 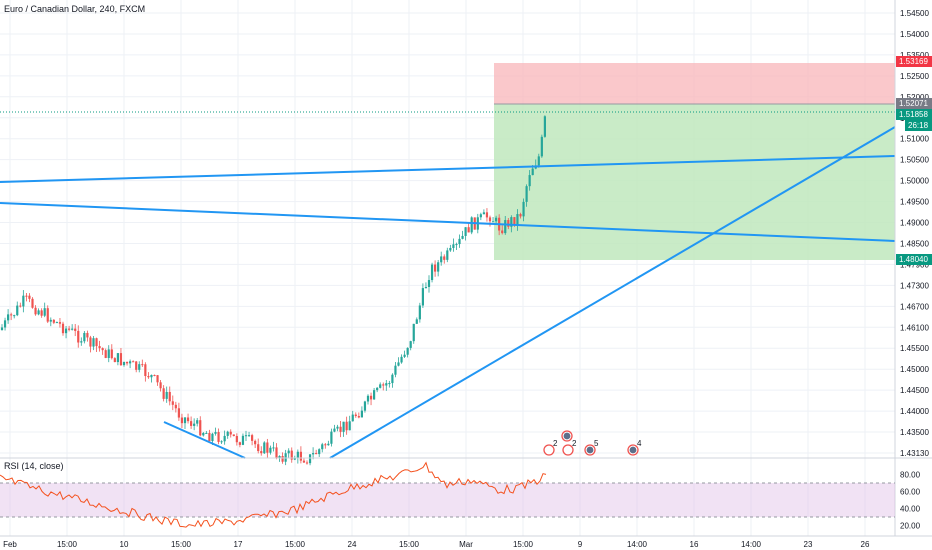 I want to click on time-tick-label: 24, so click(x=352, y=544).